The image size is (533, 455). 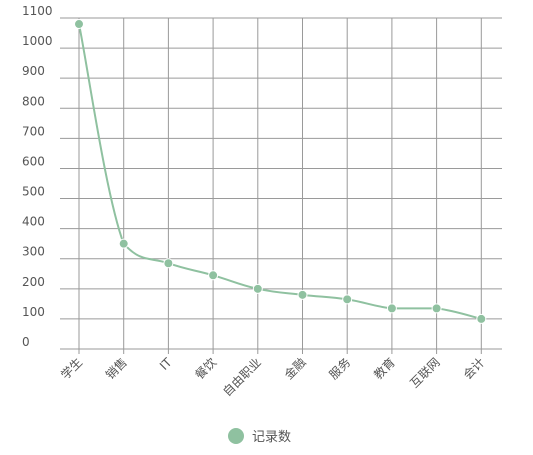 What do you see at coordinates (72, 369) in the screenshot?
I see `x-tick-label: 学生` at bounding box center [72, 369].